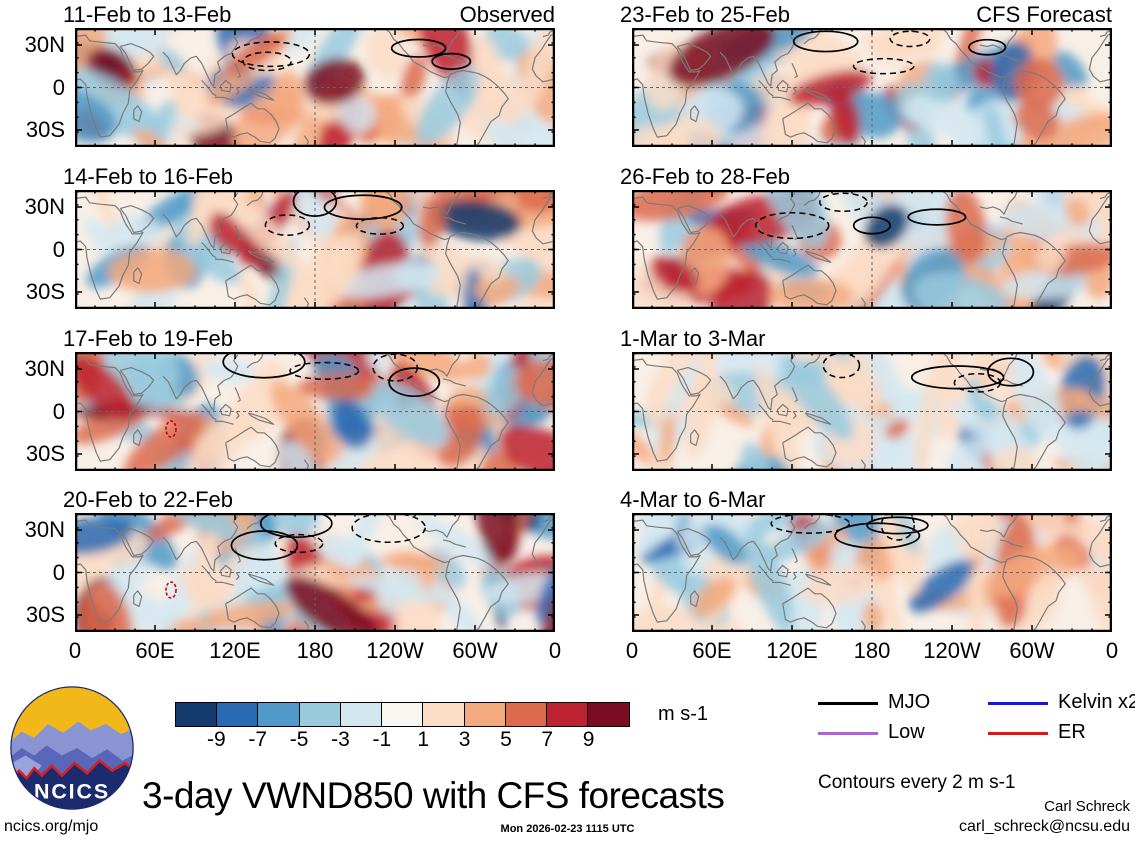  What do you see at coordinates (433, 795) in the screenshot?
I see `figure-title: 3-day VWND850 with CFS forecasts` at bounding box center [433, 795].